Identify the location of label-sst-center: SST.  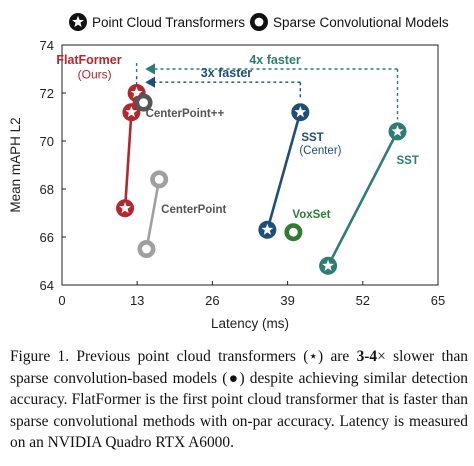
(312, 138).